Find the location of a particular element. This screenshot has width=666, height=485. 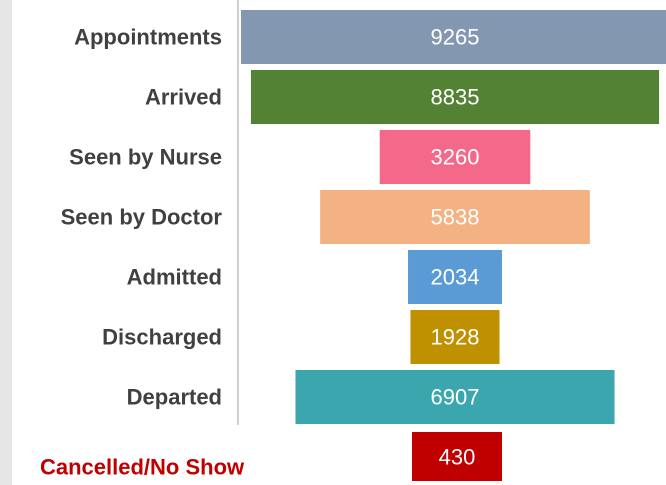

value-label: 8835 is located at coordinates (455, 97).